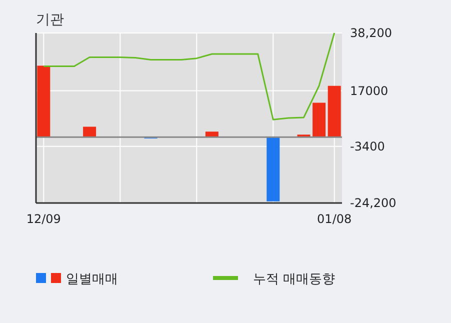 The image size is (451, 323). Describe the element at coordinates (294, 279) in the screenshot. I see `legend-label: 누적 매매동향` at that location.